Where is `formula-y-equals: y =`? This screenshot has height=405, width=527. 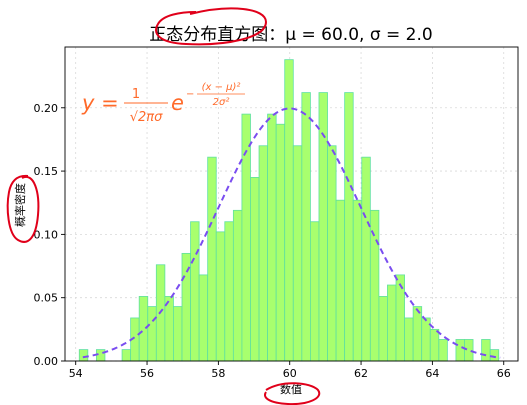
formula-y-equals: y = is located at coordinates (100, 103).